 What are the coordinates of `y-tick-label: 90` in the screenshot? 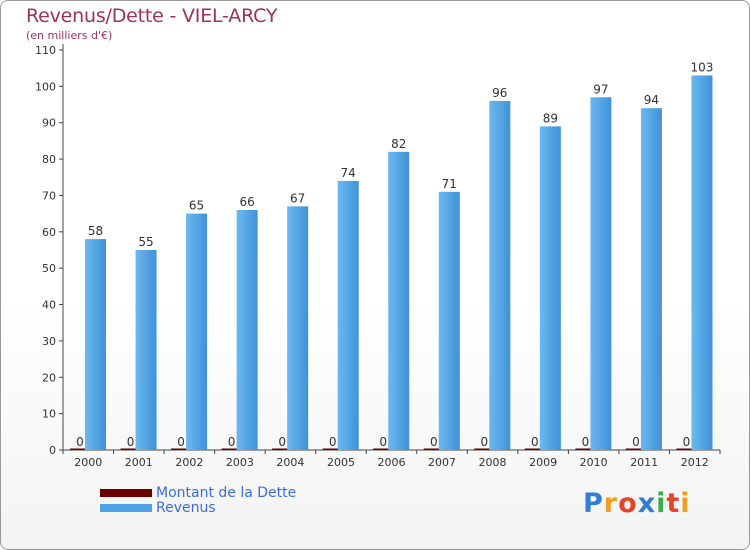 It's located at (49, 123).